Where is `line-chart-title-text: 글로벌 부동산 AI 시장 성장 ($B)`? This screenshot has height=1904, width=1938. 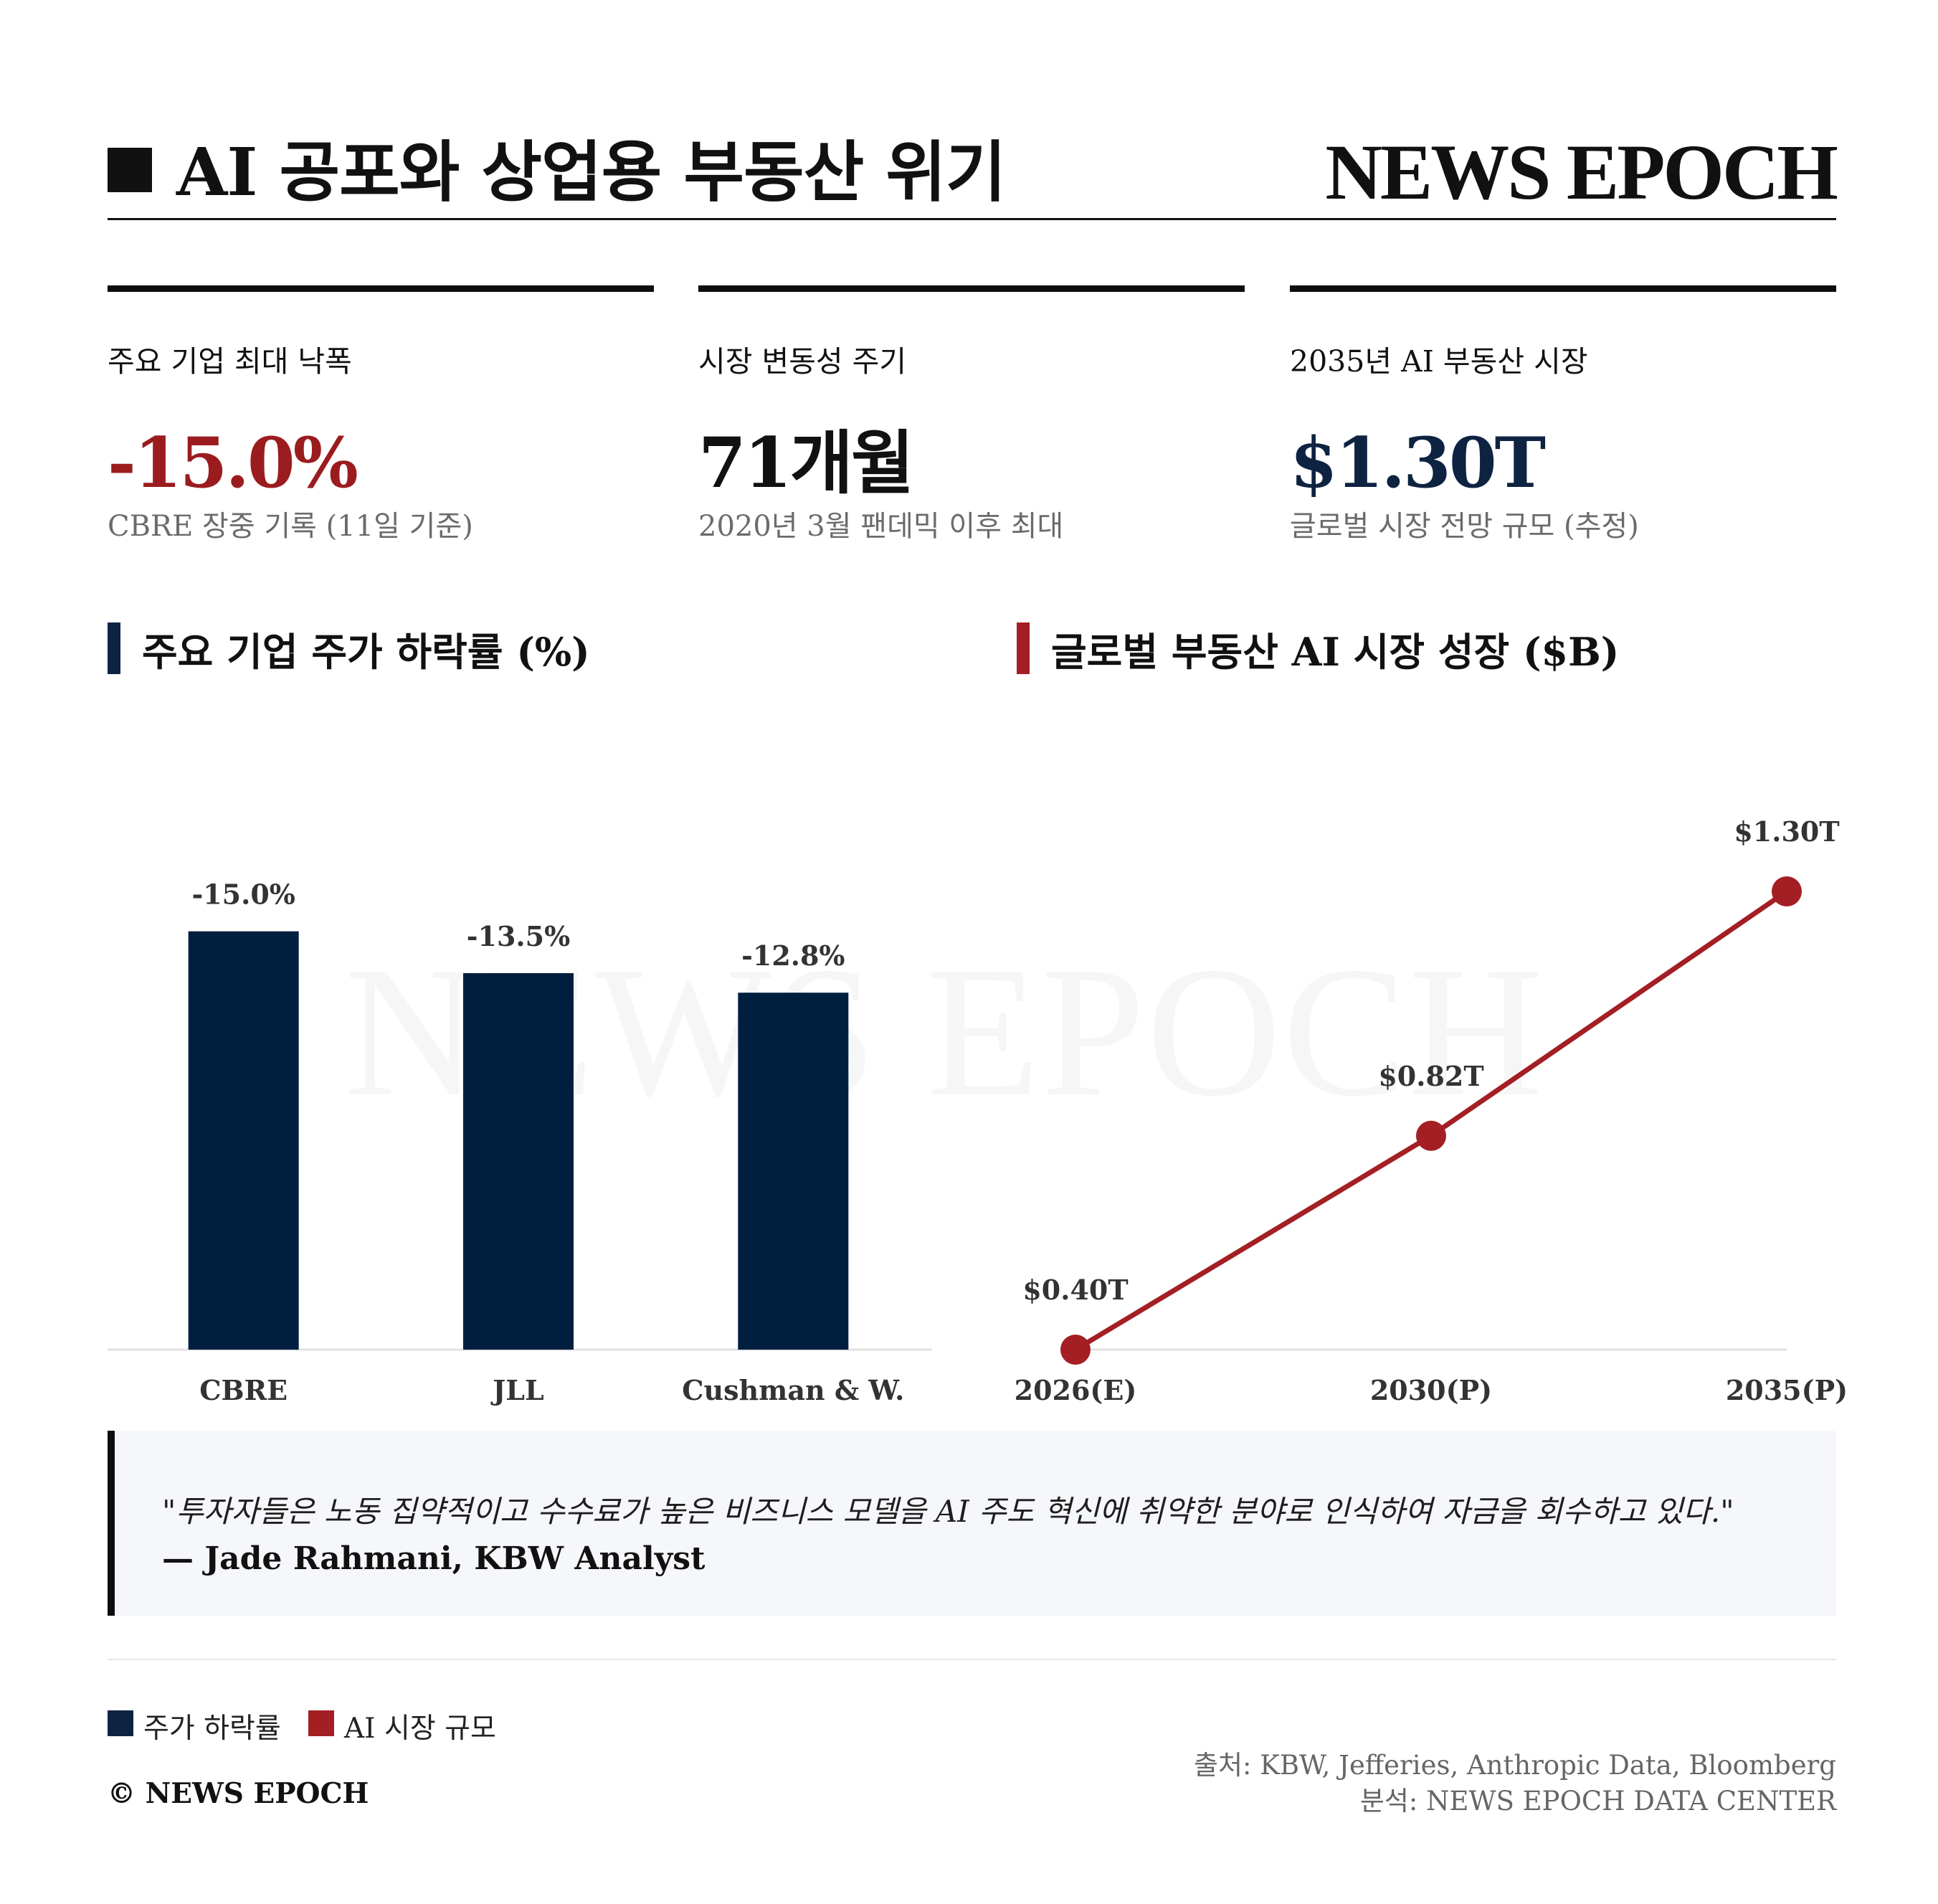
line-chart-title-text: 글로벌 부동산 AI 시장 성장 ($B) is located at coordinates (1335, 652).